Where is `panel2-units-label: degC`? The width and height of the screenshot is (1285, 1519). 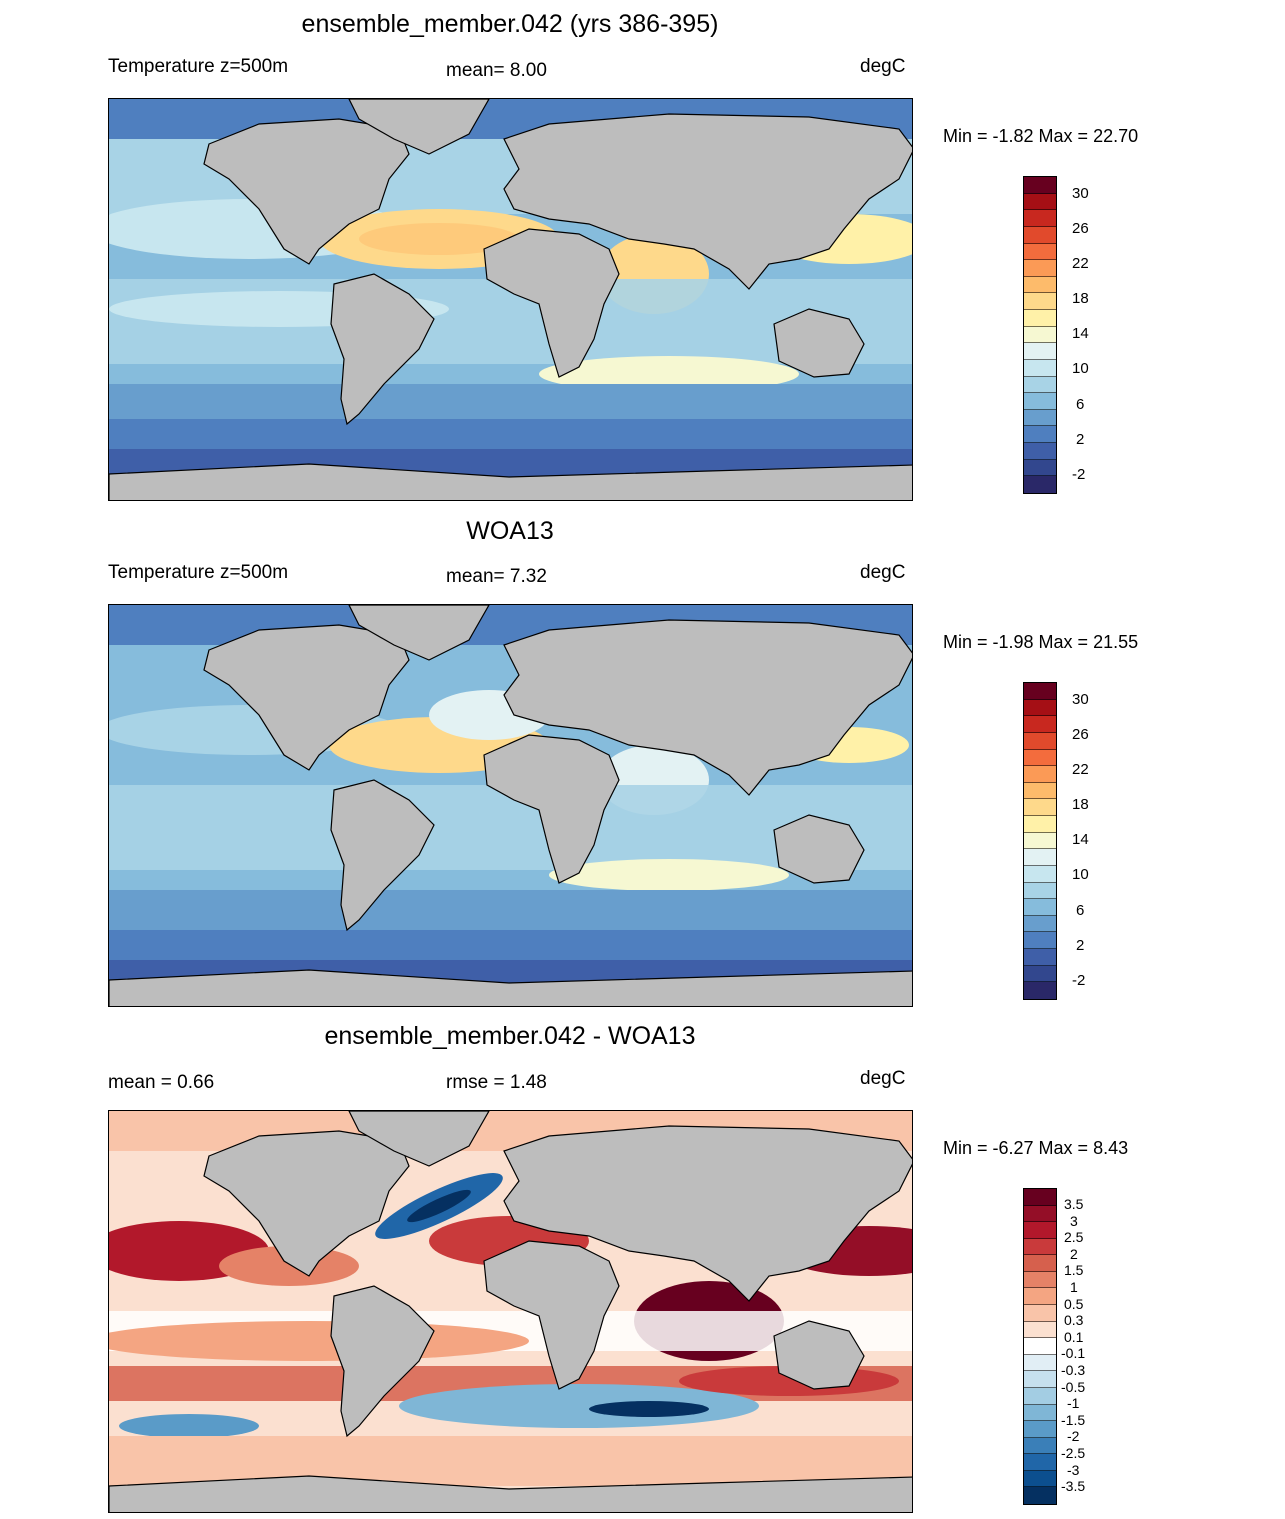 panel2-units-label: degC is located at coordinates (883, 572).